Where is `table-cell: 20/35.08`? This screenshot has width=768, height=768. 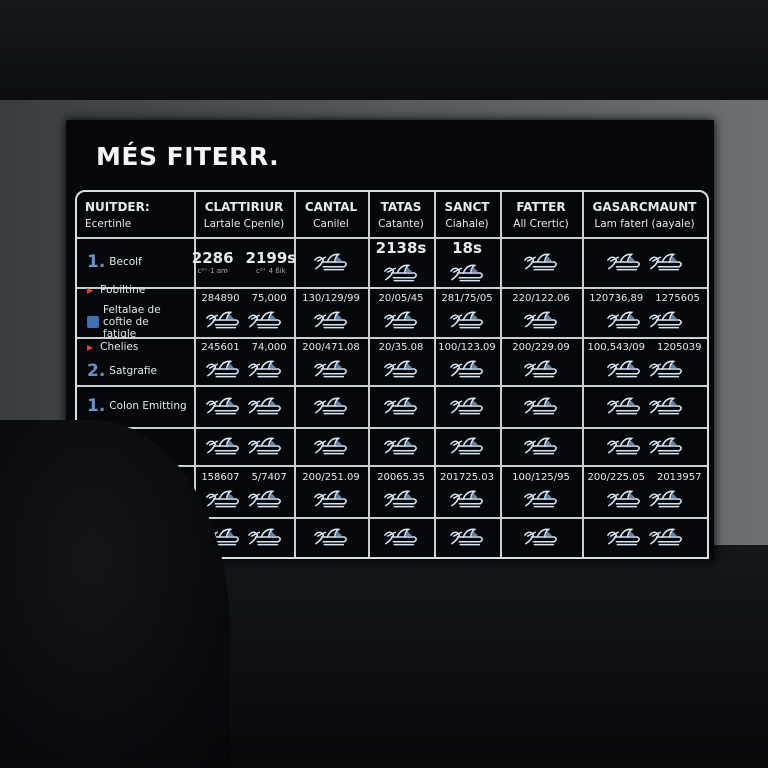
table-cell: 20/35.08 is located at coordinates (401, 361).